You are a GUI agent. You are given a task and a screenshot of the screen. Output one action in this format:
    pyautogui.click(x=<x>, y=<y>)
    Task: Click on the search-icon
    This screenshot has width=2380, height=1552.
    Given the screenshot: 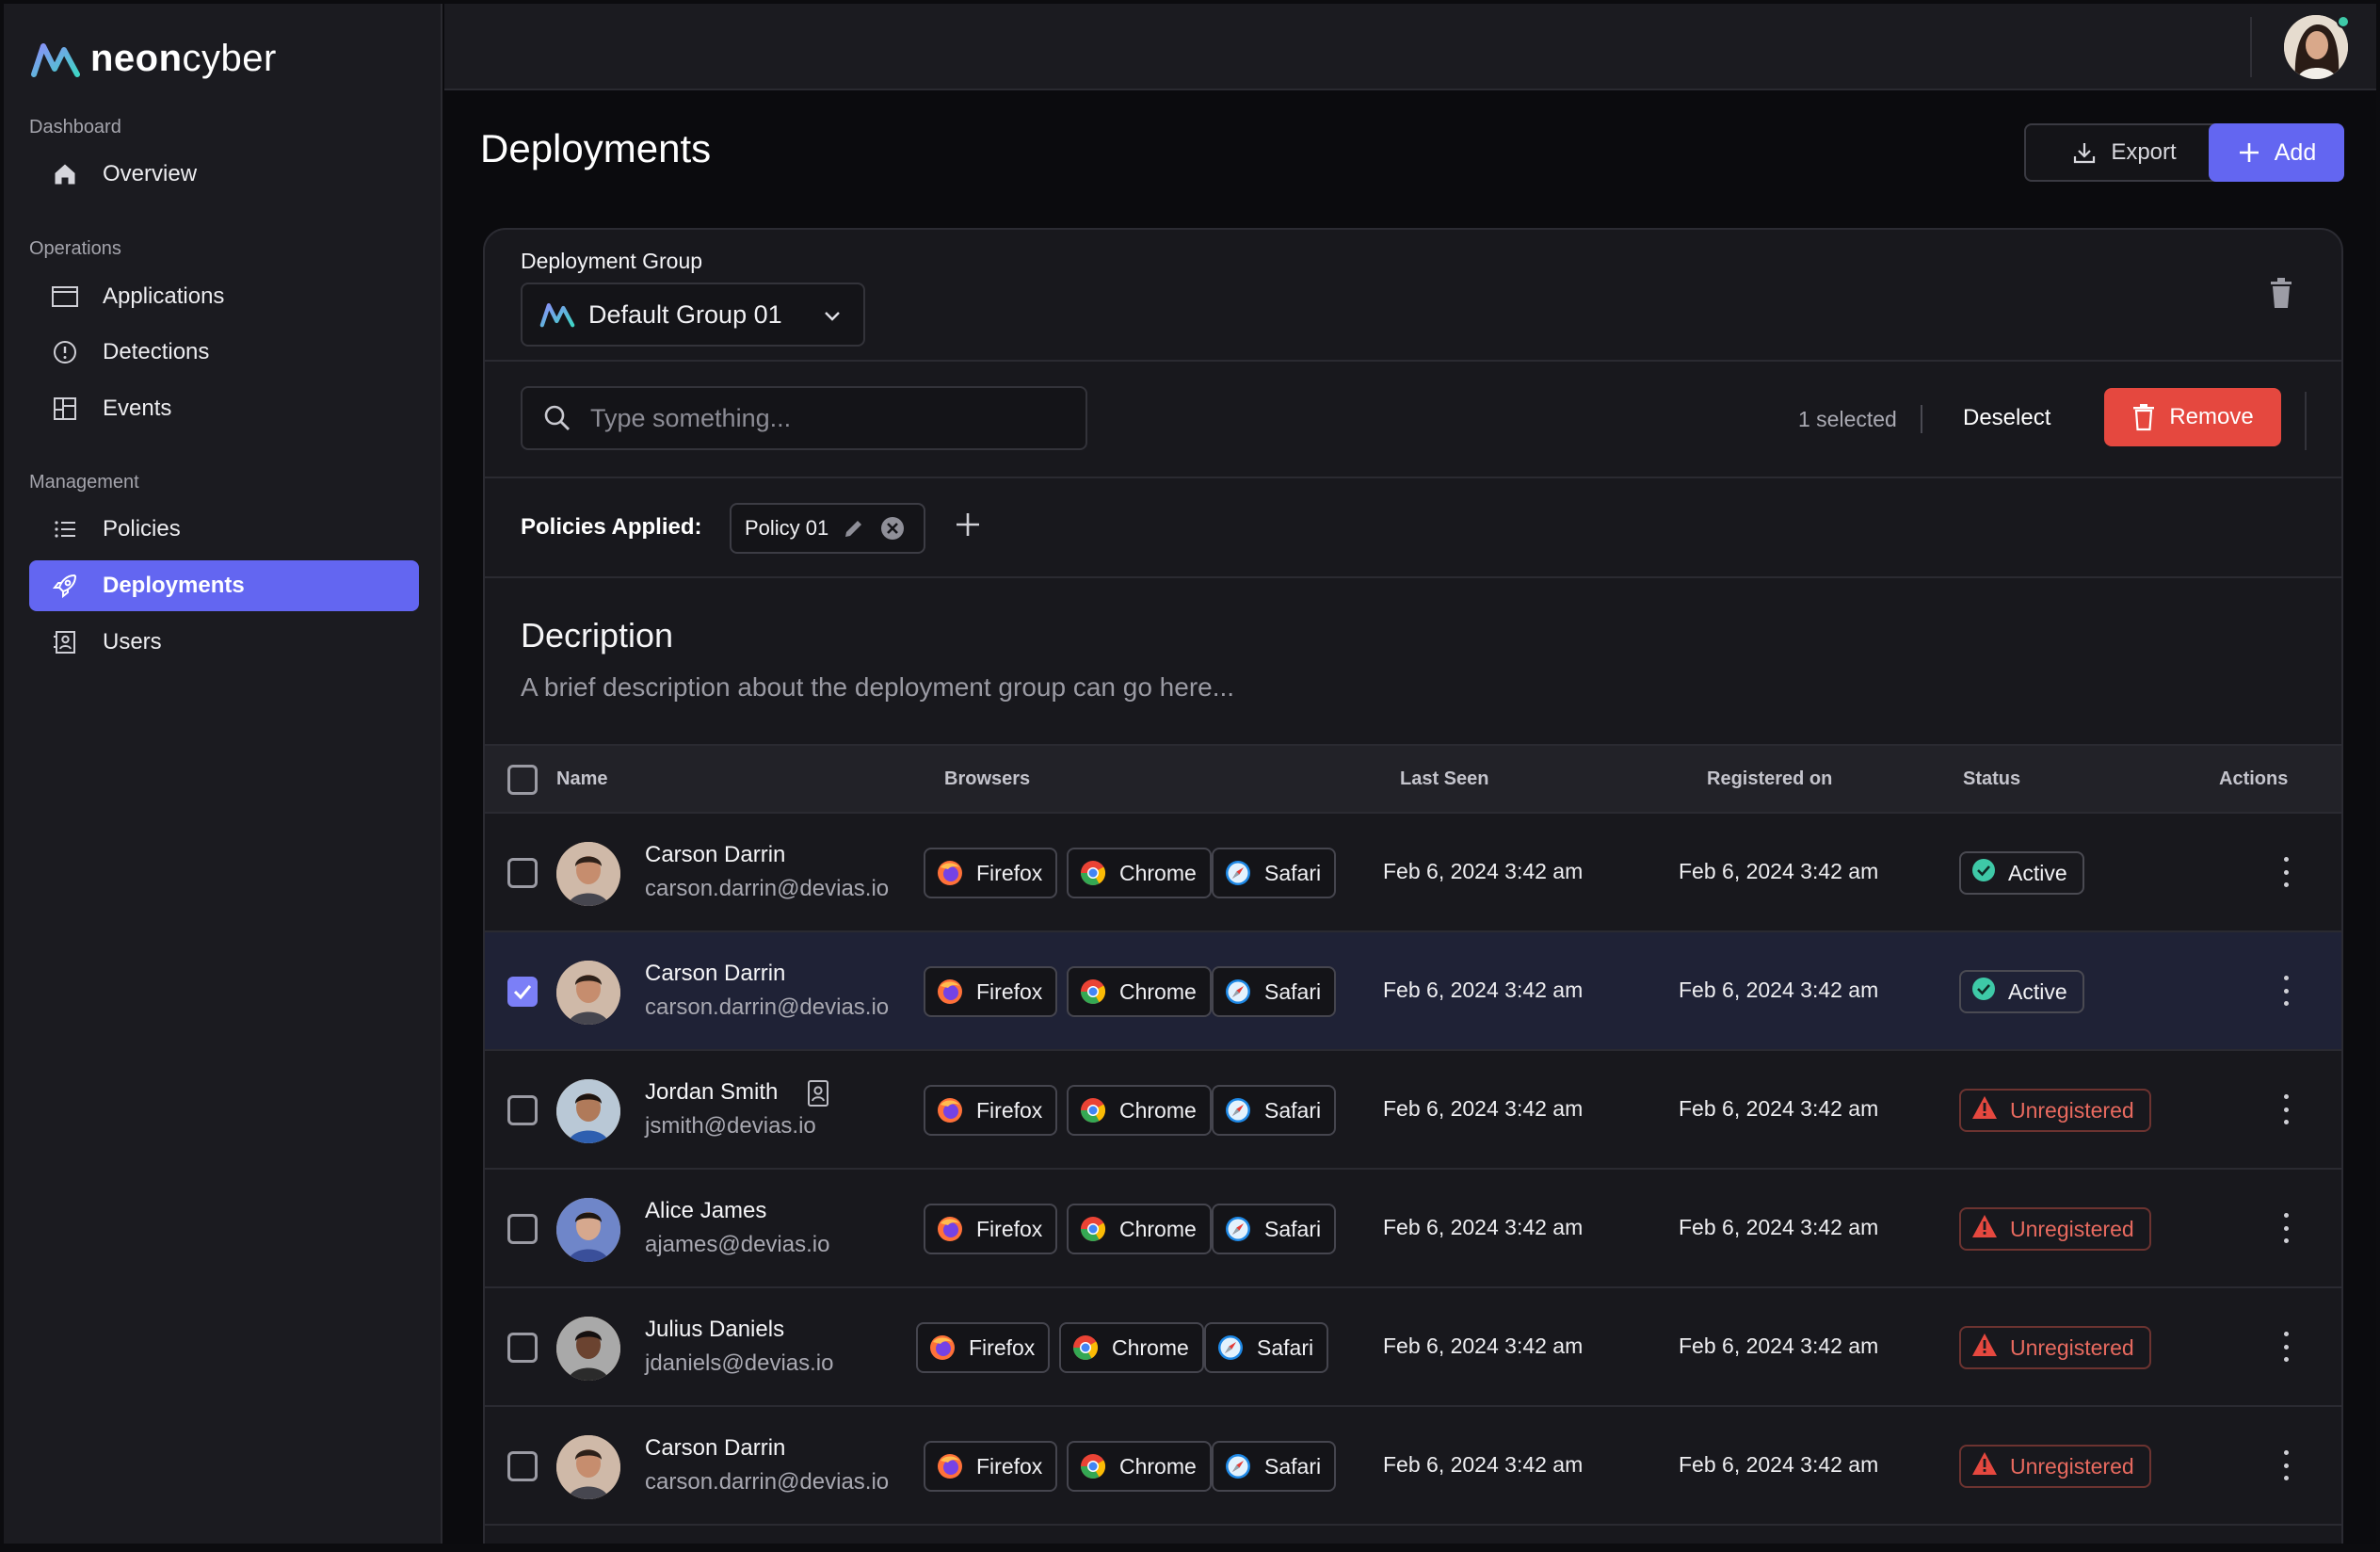 What is the action you would take?
    pyautogui.click(x=557, y=417)
    